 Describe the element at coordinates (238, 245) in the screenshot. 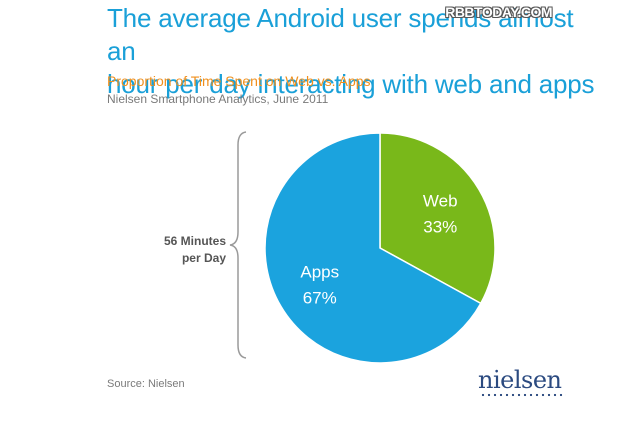

I see `brace-bracket` at that location.